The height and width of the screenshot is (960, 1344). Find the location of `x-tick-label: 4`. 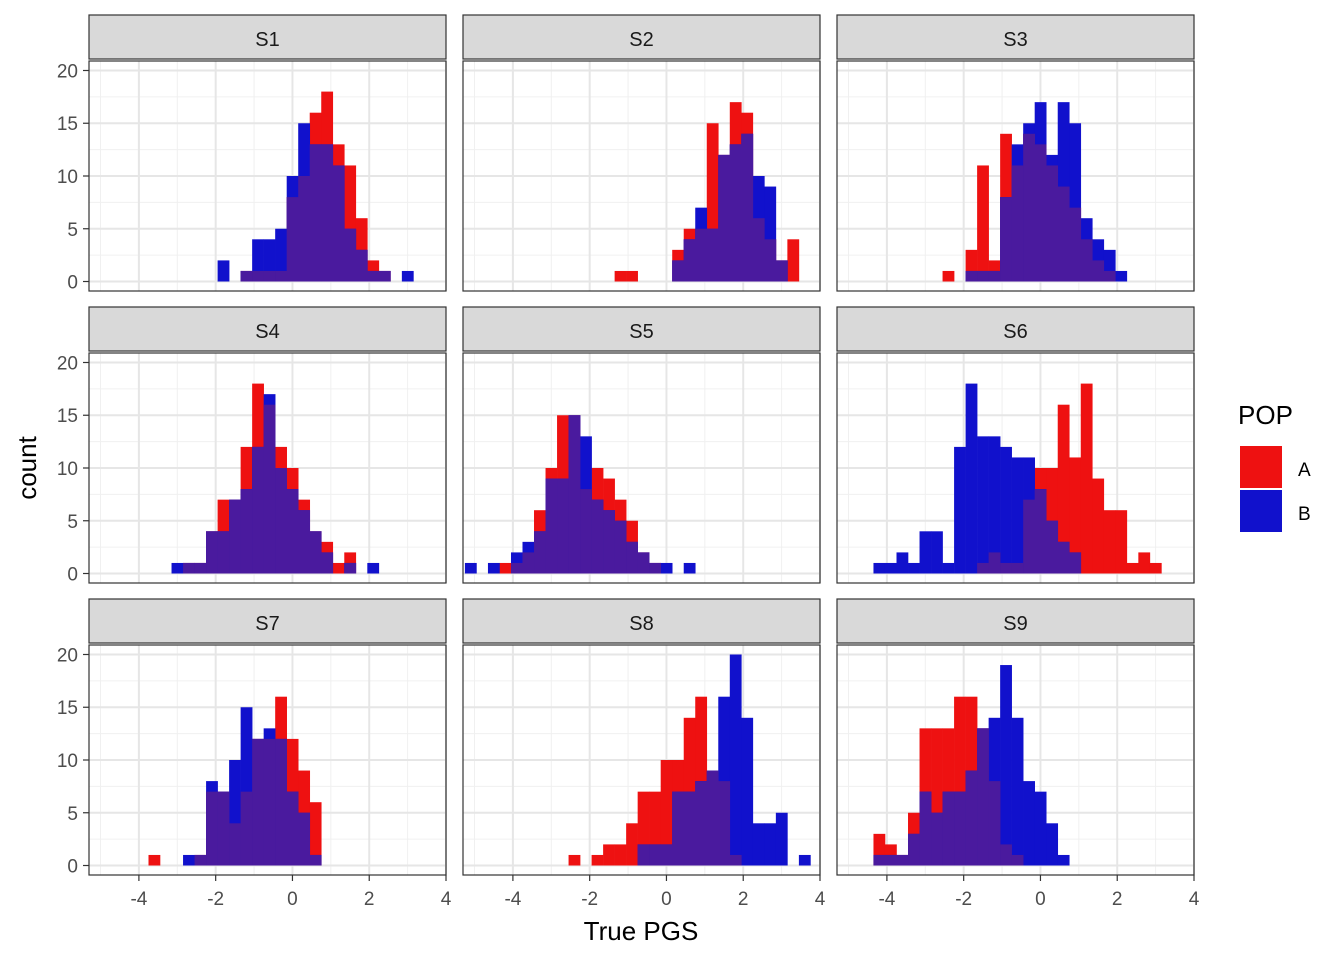

x-tick-label: 4 is located at coordinates (820, 899).